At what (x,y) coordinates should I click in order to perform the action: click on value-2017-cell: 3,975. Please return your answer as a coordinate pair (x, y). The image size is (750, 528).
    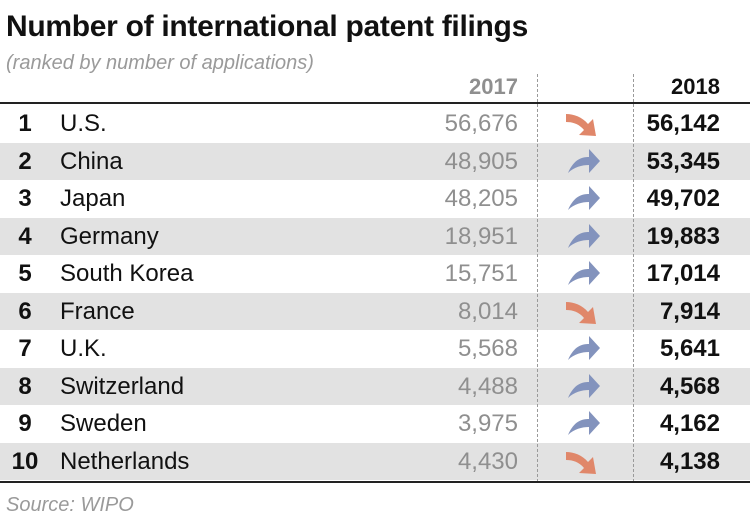
    Looking at the image, I should click on (487, 423).